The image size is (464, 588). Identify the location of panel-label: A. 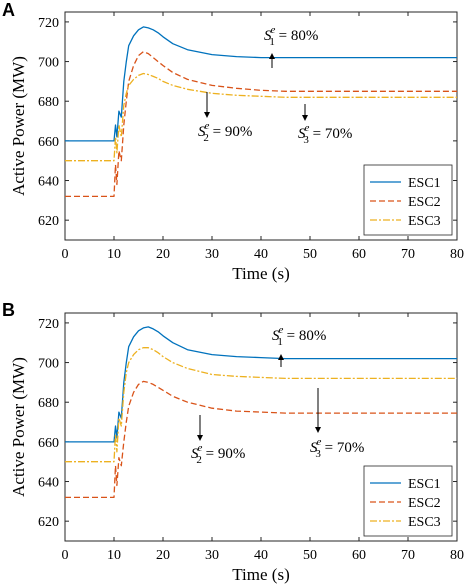
(8, 10).